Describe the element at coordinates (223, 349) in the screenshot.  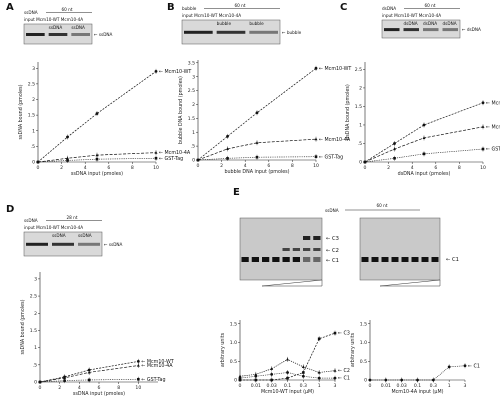
I see `y-axis-title: arbitrary units` at that location.